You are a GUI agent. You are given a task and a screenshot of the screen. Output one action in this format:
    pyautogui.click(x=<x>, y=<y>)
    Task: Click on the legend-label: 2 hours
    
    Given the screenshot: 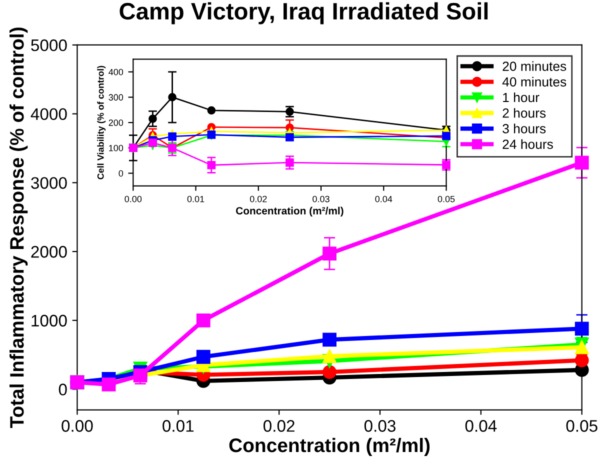 What is the action you would take?
    pyautogui.click(x=524, y=113)
    